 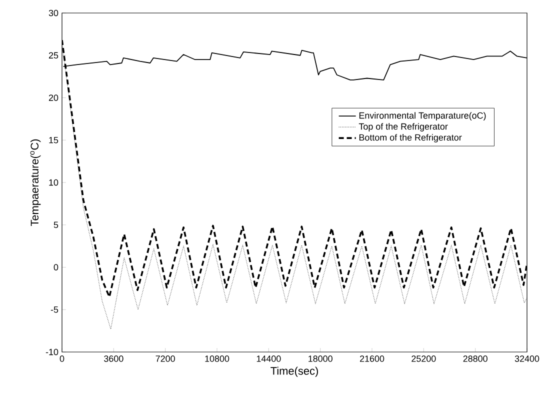 What do you see at coordinates (53, 55) in the screenshot?
I see `y-tick-label: 25` at bounding box center [53, 55].